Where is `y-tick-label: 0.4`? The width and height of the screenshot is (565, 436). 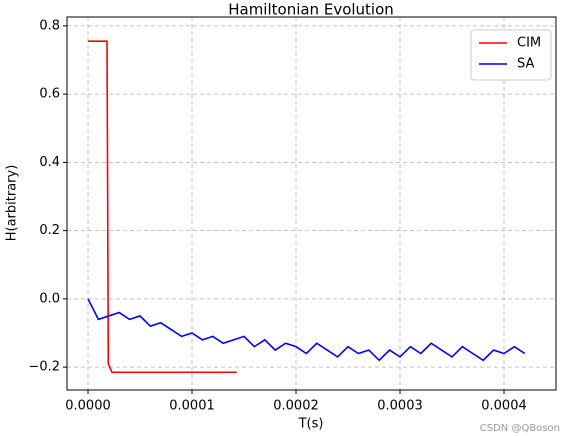
y-tick-label: 0.4 is located at coordinates (49, 162).